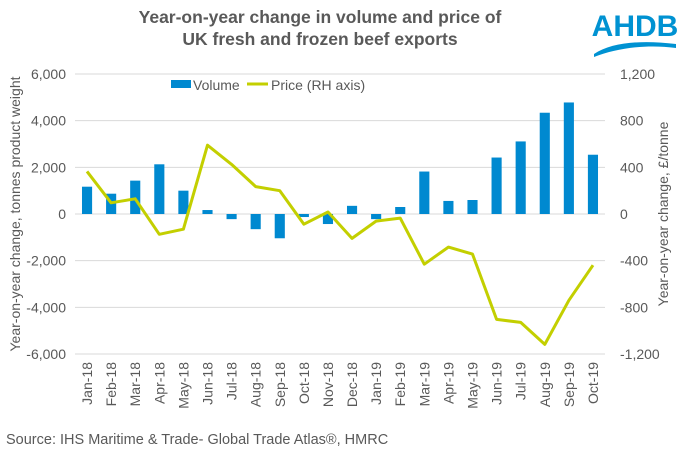 This screenshot has height=463, width=680. I want to click on x-tick-label: Aug-18, so click(256, 384).